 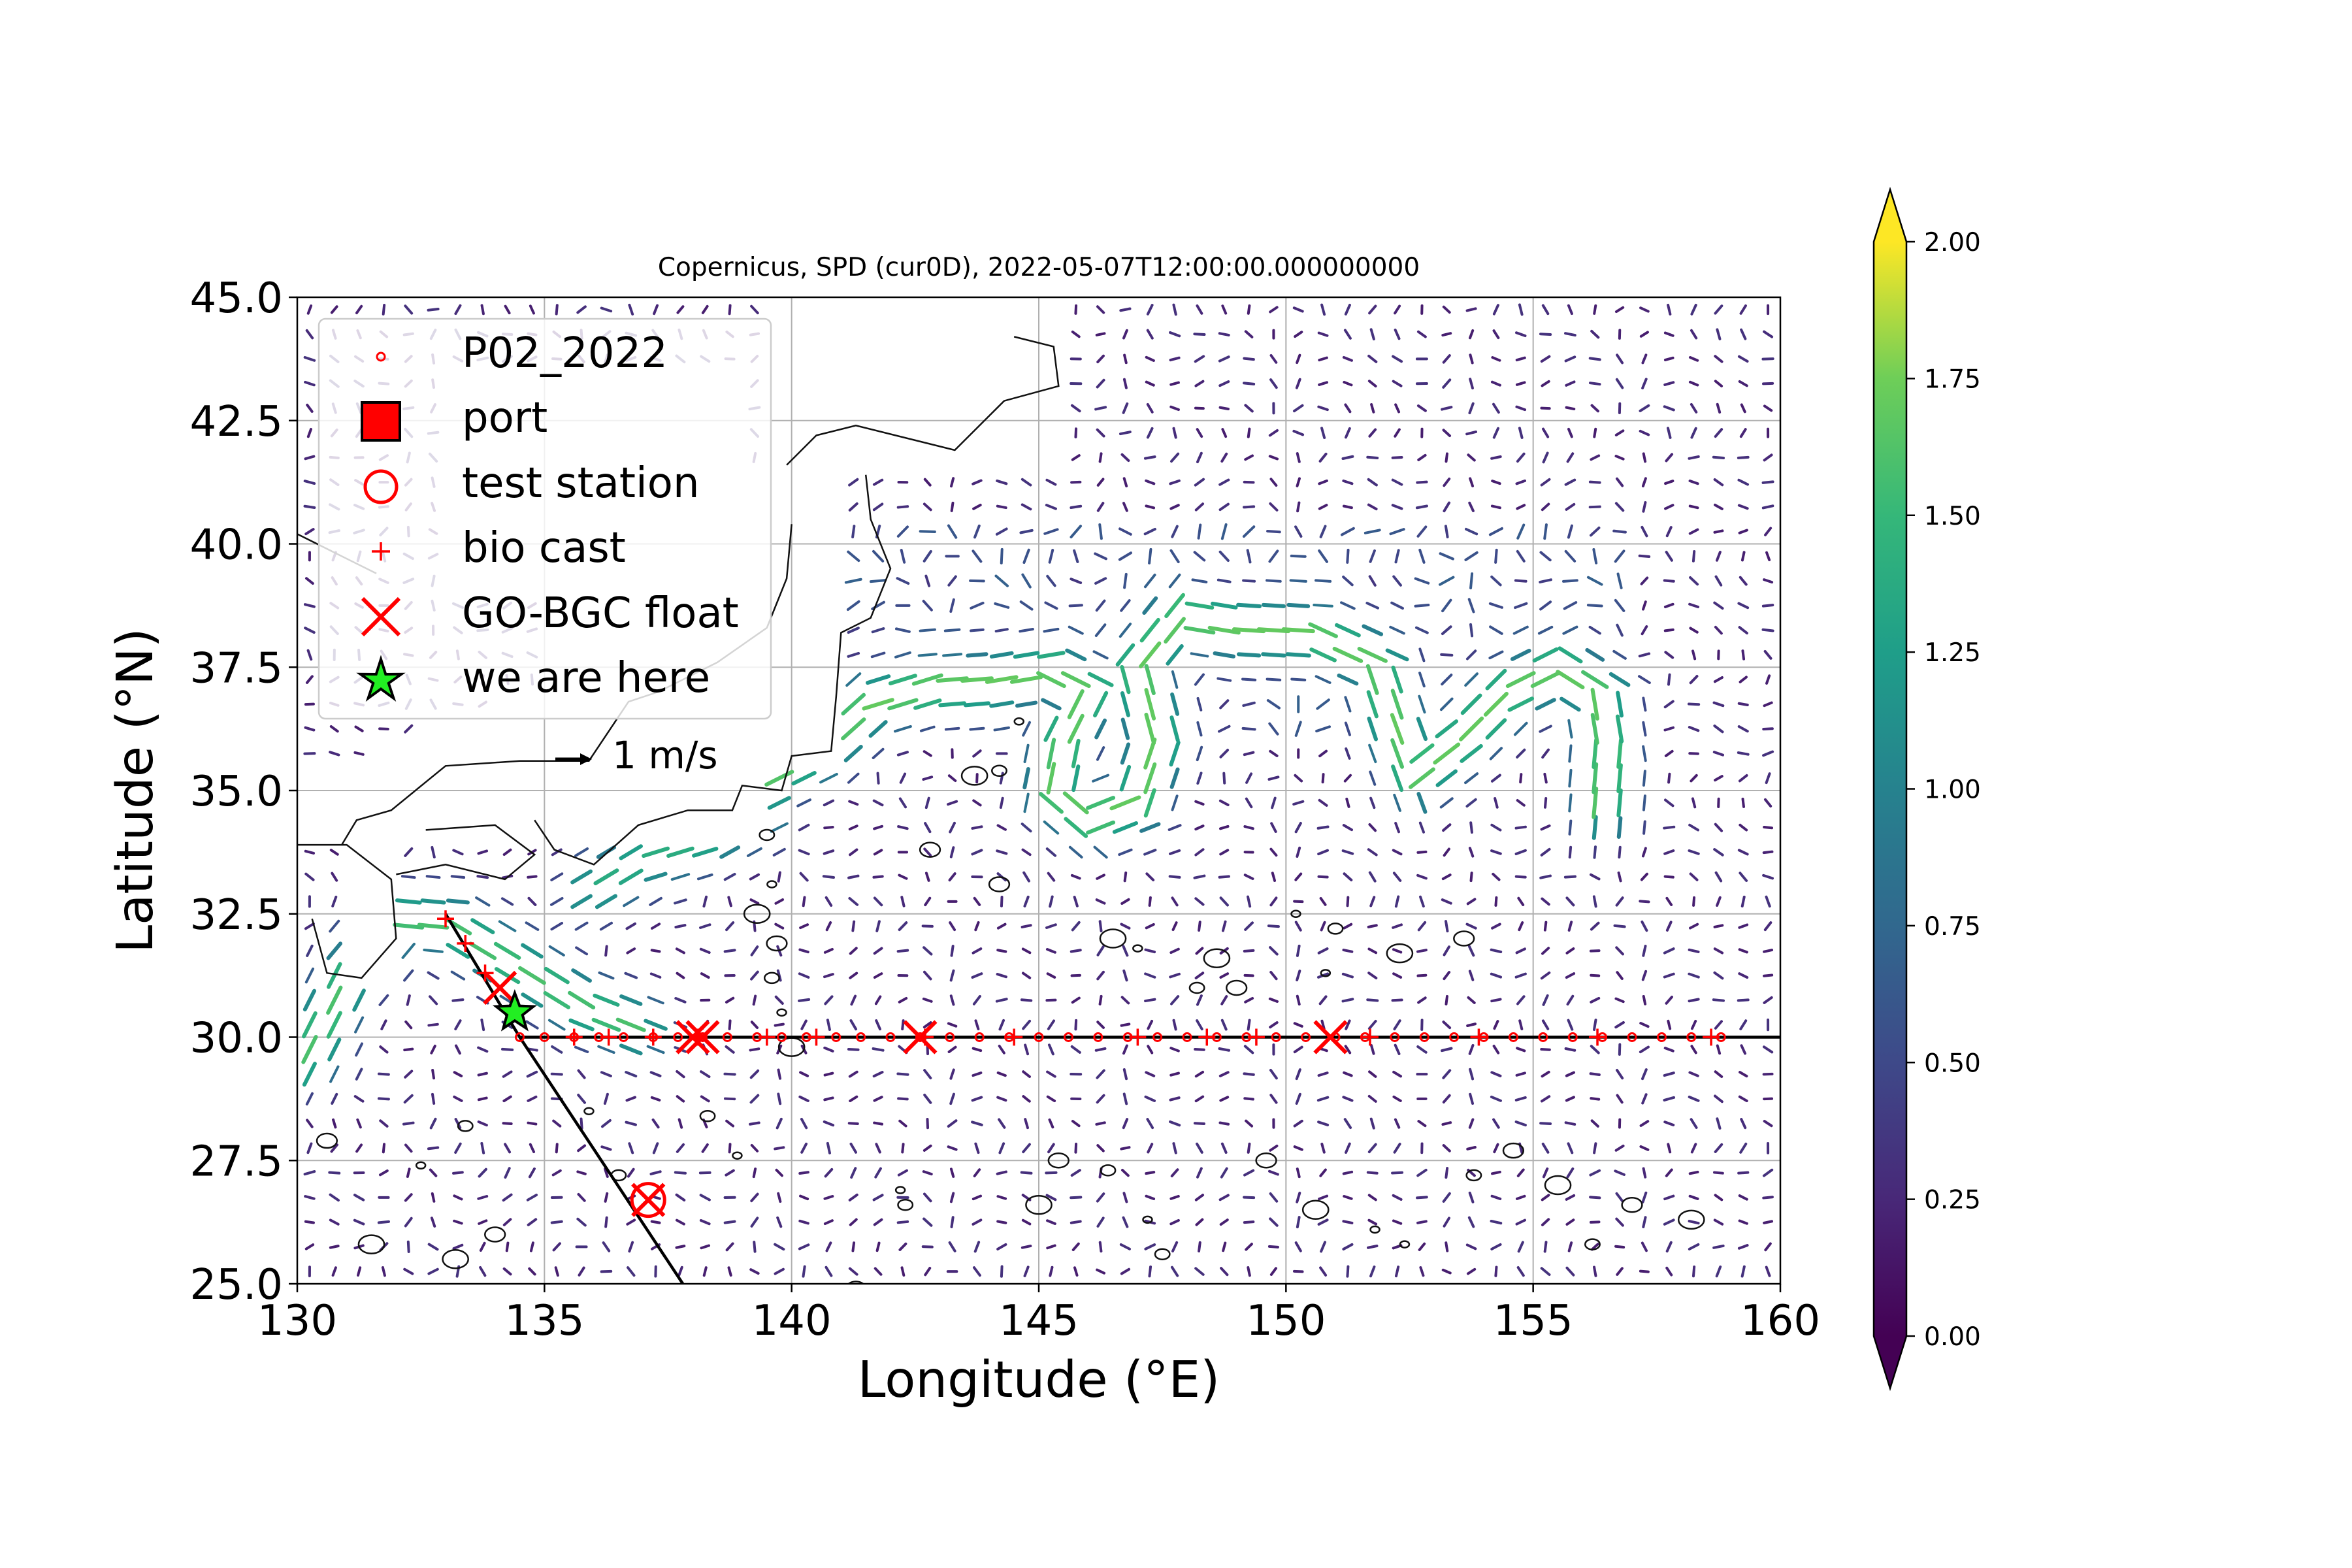 What do you see at coordinates (1691, 1037) in the screenshot?
I see `p02-station` at bounding box center [1691, 1037].